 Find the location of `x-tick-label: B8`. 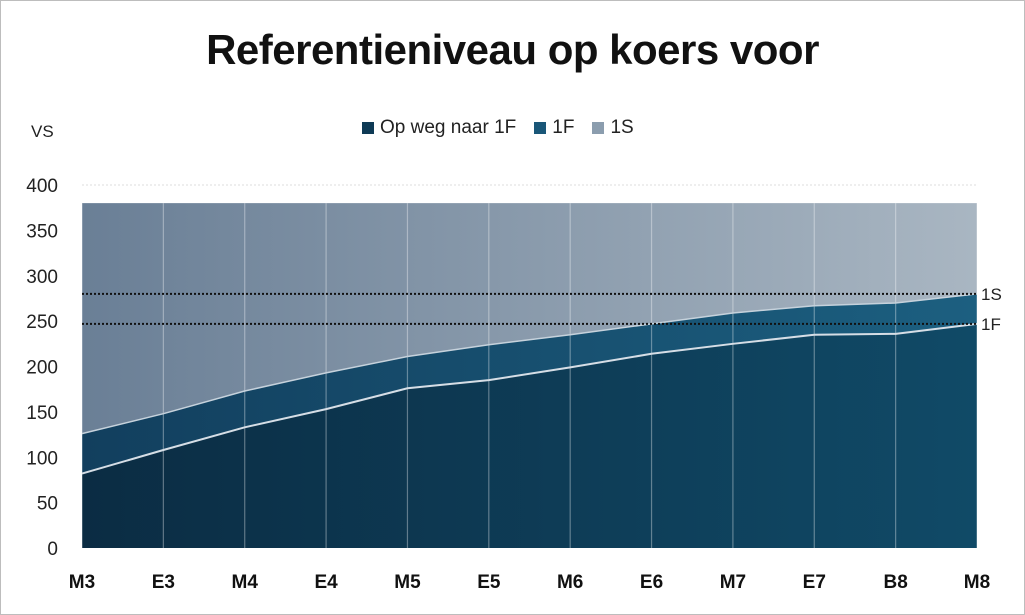

x-tick-label: B8 is located at coordinates (895, 582).